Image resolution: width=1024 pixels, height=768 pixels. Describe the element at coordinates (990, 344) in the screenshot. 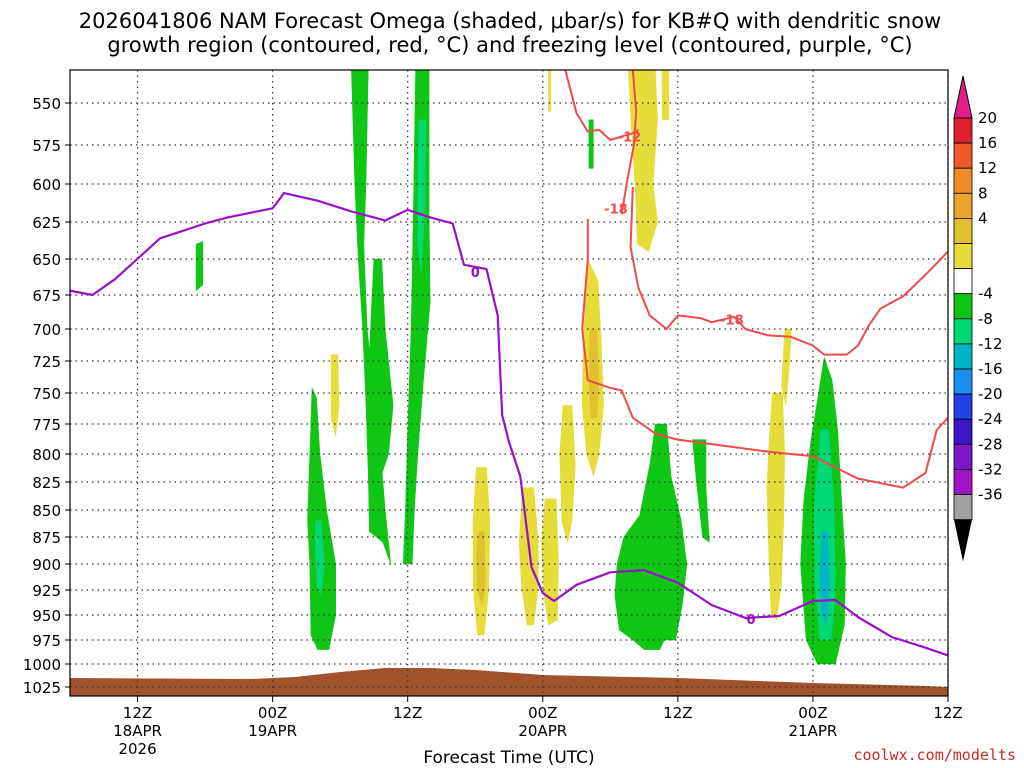

I see `colorbar-label-7: -12` at that location.